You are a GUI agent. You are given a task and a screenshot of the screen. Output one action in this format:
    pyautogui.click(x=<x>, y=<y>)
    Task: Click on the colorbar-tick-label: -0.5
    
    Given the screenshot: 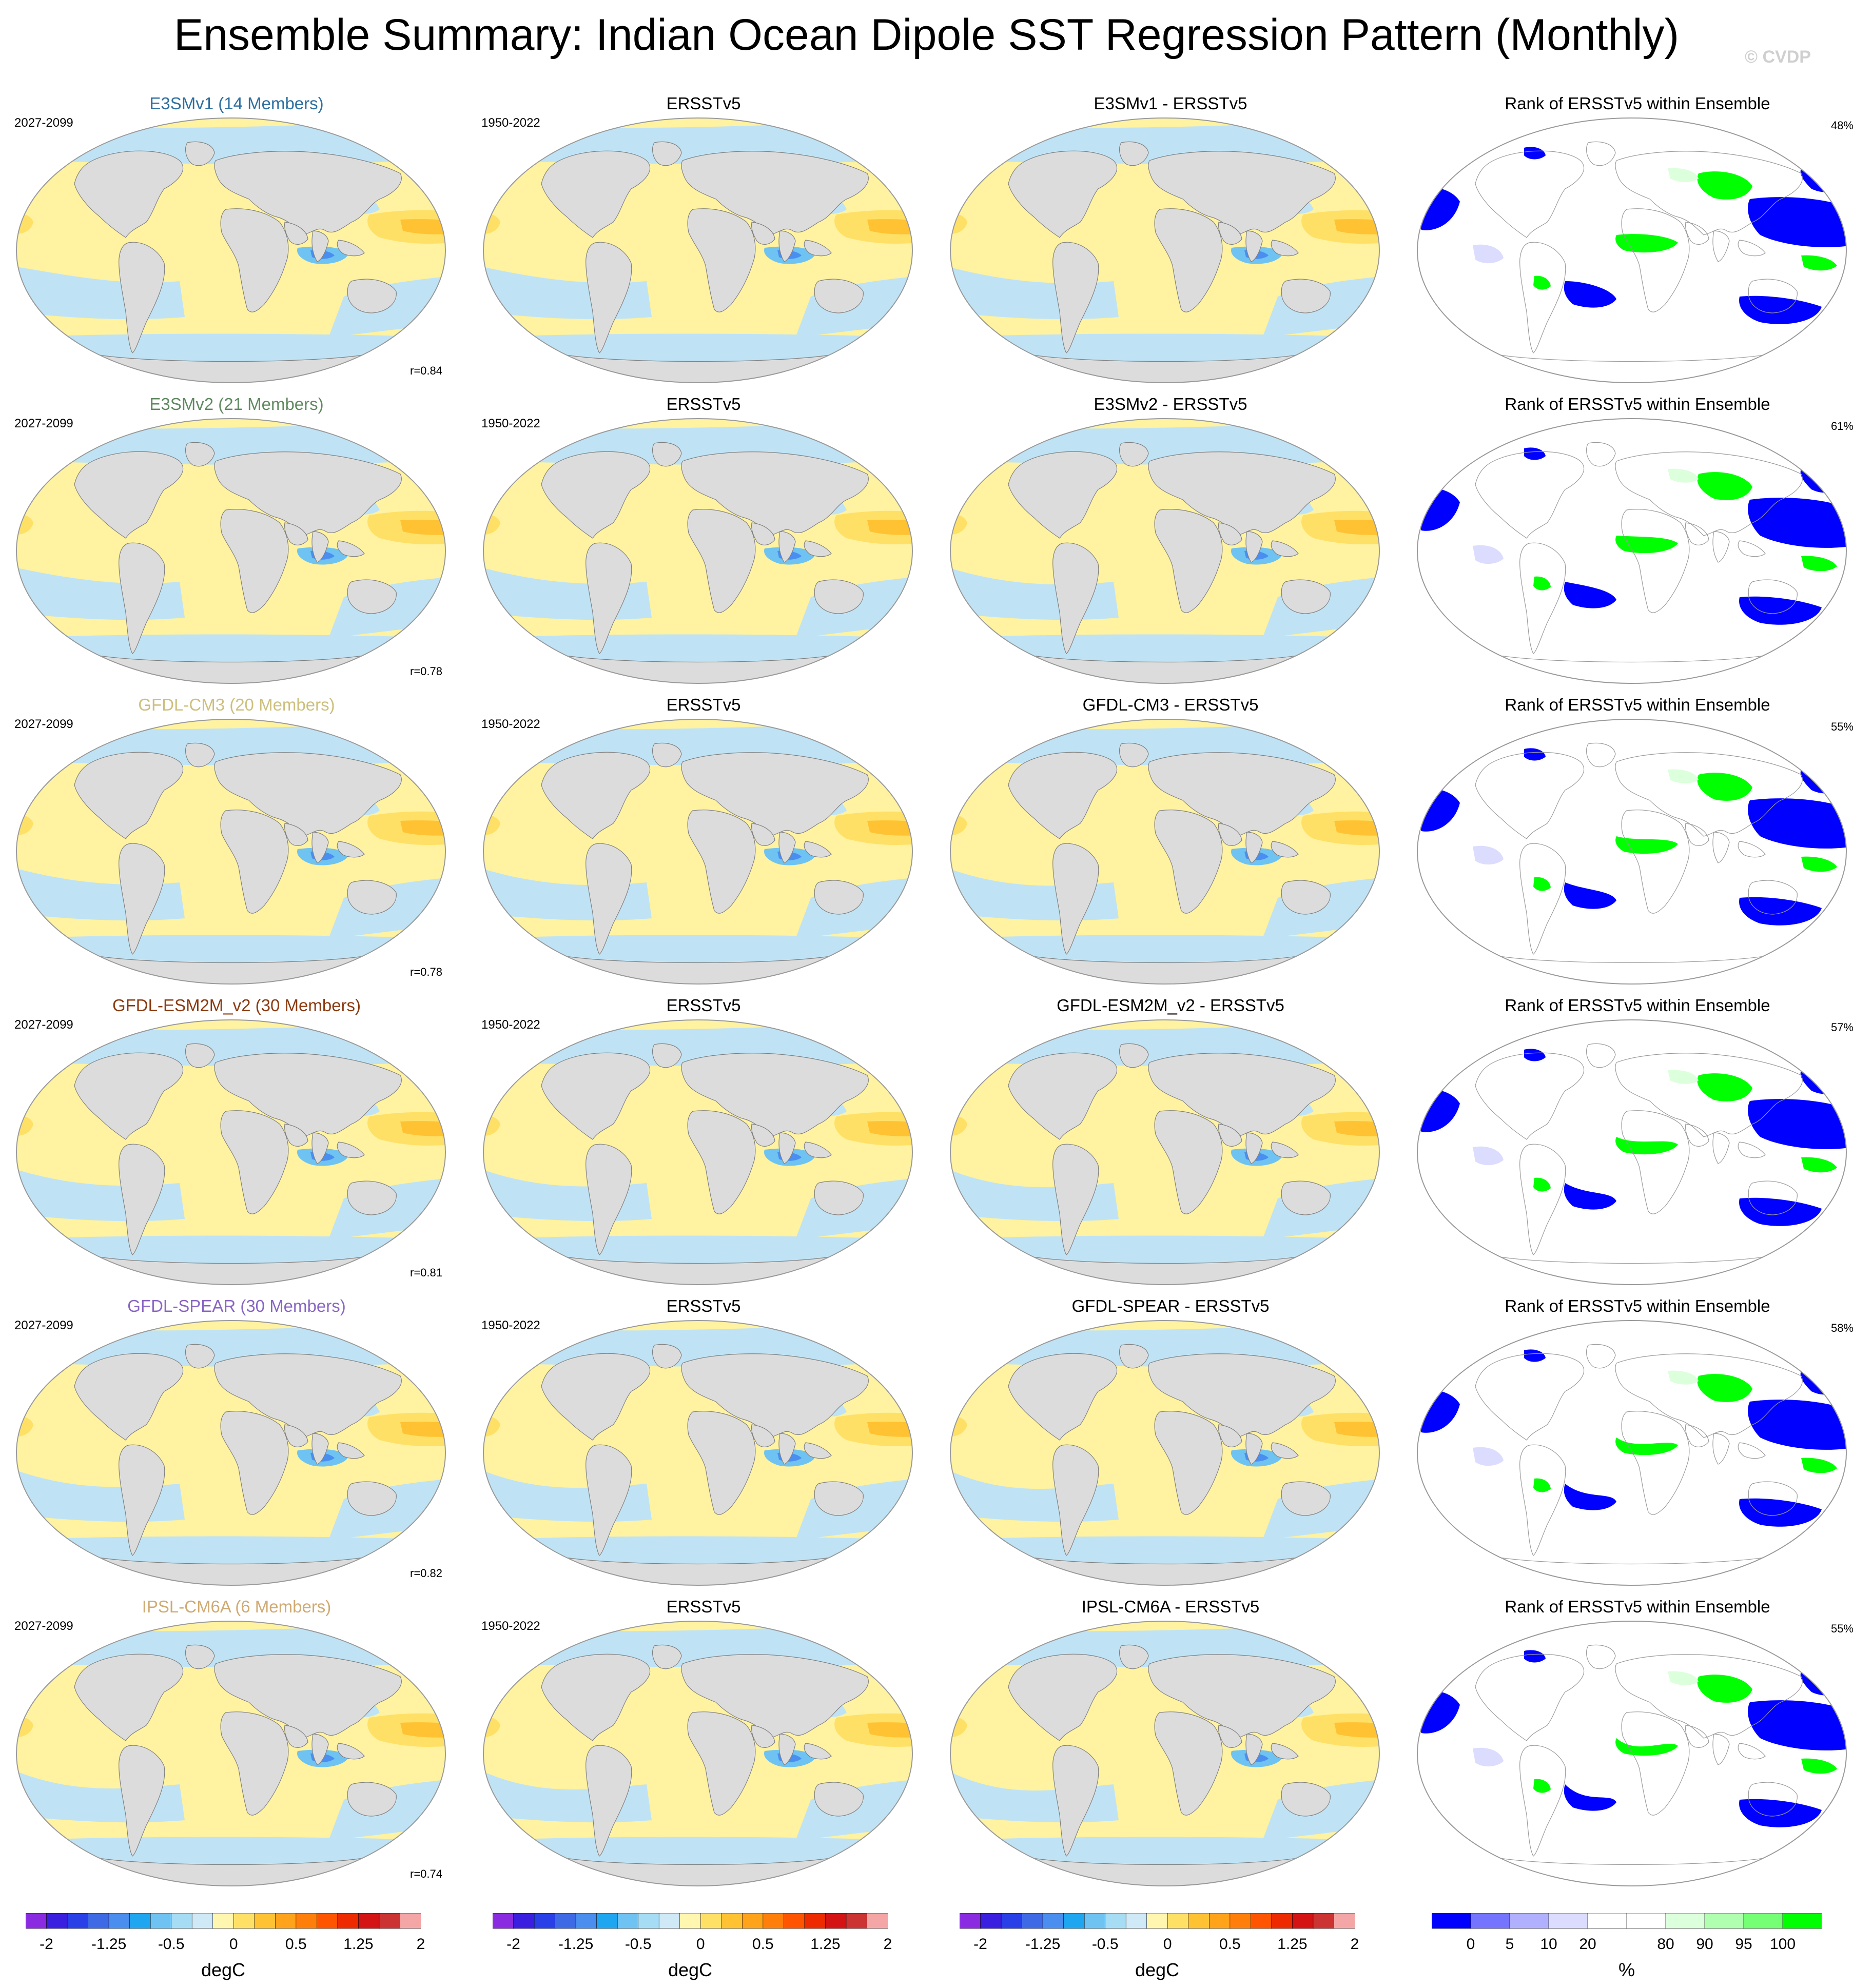 What is the action you would take?
    pyautogui.click(x=171, y=1945)
    